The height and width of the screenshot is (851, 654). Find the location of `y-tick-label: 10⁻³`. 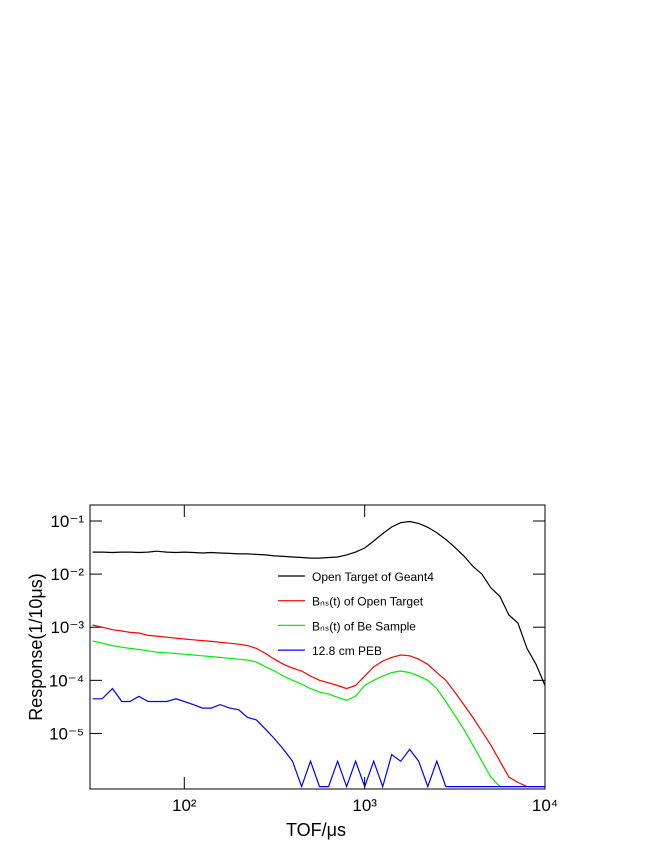

y-tick-label: 10⁻³ is located at coordinates (67, 627).